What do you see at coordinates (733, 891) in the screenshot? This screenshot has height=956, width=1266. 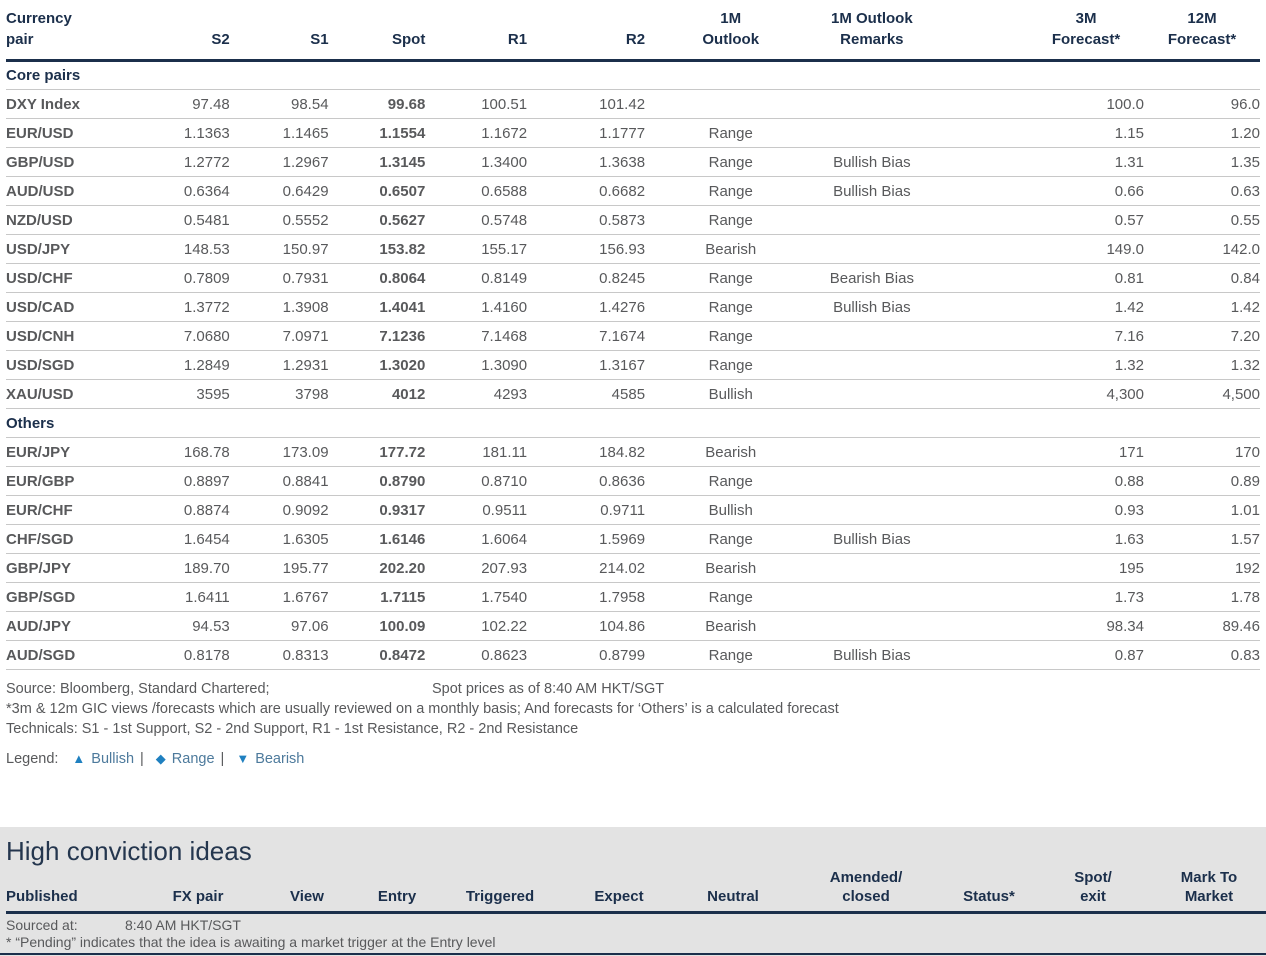 I see `hc-header-neutral: Neutral` at bounding box center [733, 891].